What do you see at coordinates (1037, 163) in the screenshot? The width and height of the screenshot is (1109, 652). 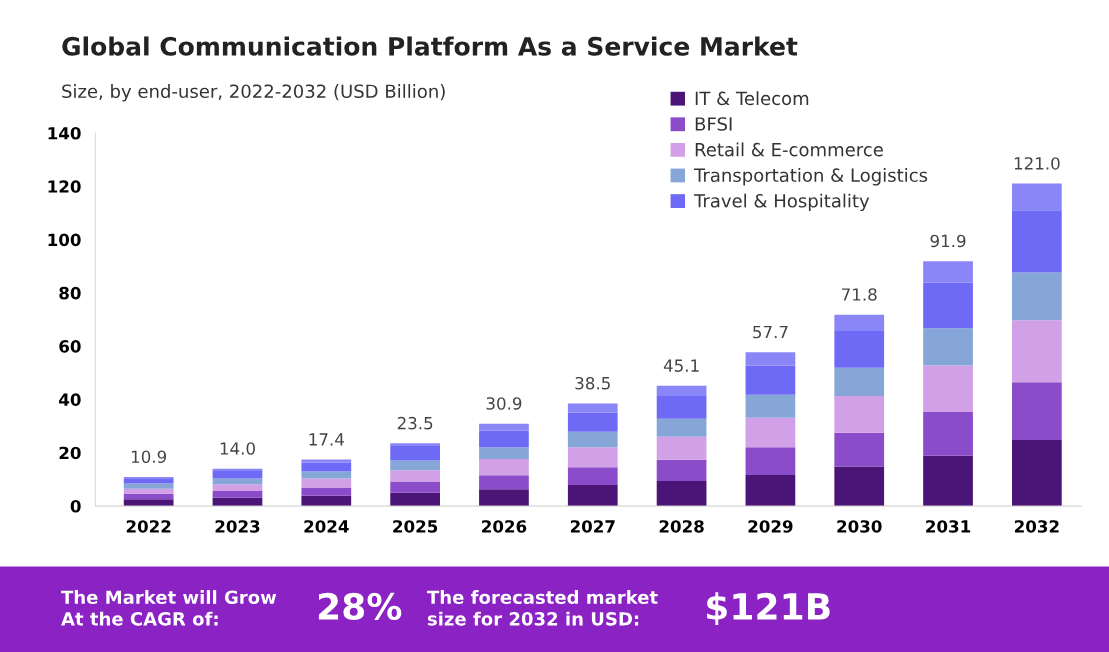 I see `total-label: 121.0` at bounding box center [1037, 163].